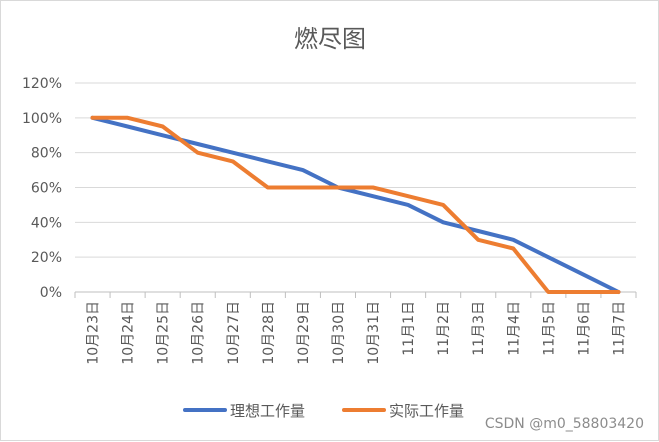  Describe the element at coordinates (330, 39) in the screenshot. I see `chart-title: 燃尽图` at that location.